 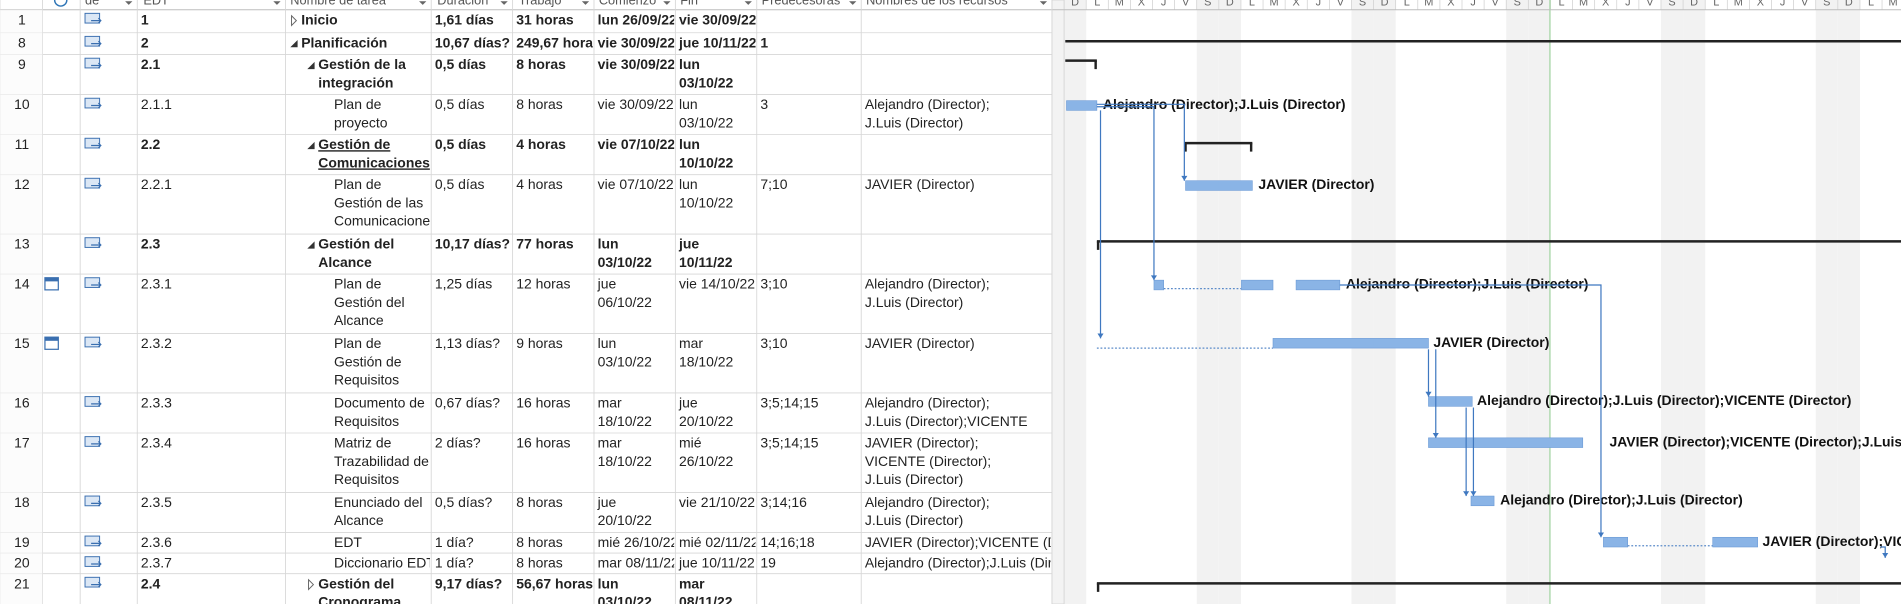 What do you see at coordinates (22, 284) in the screenshot?
I see `row-id: 14` at bounding box center [22, 284].